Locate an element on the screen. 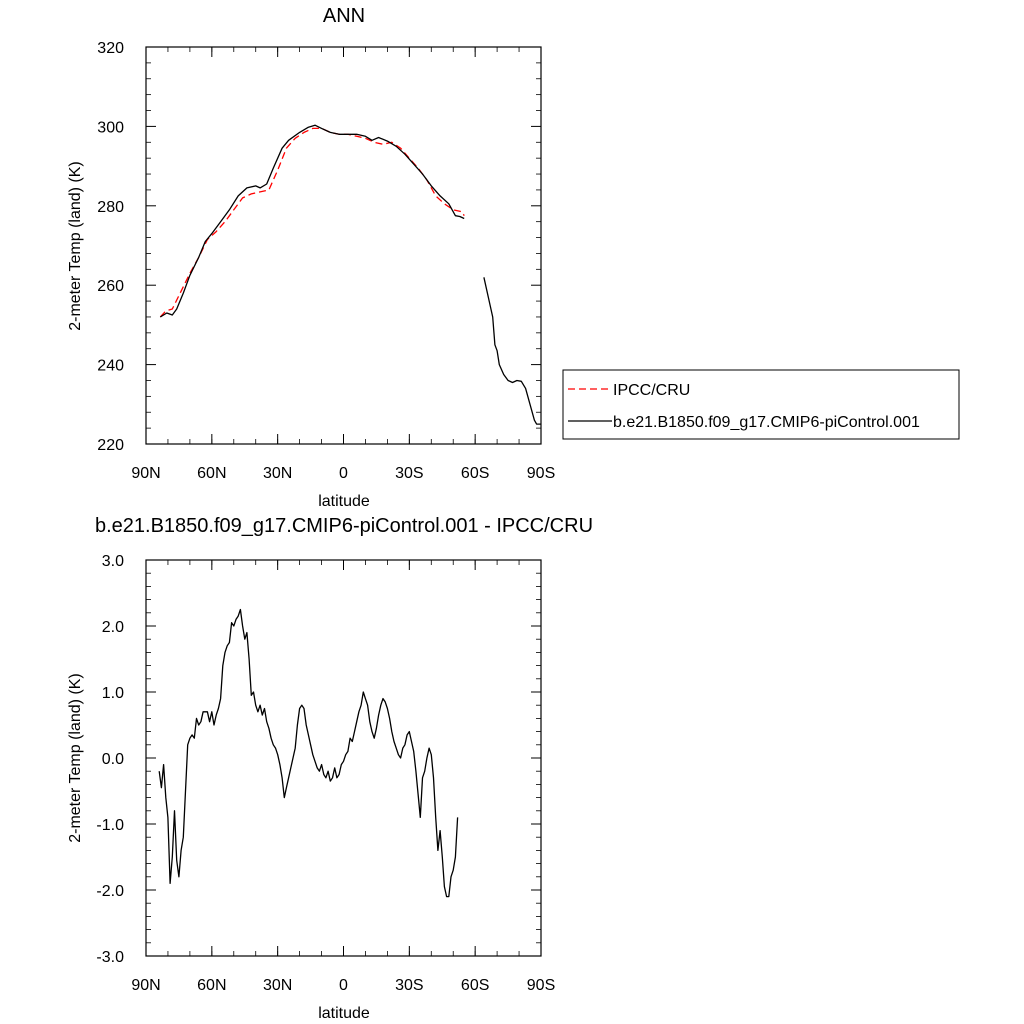  y-tick-label: 280 is located at coordinates (110, 207).